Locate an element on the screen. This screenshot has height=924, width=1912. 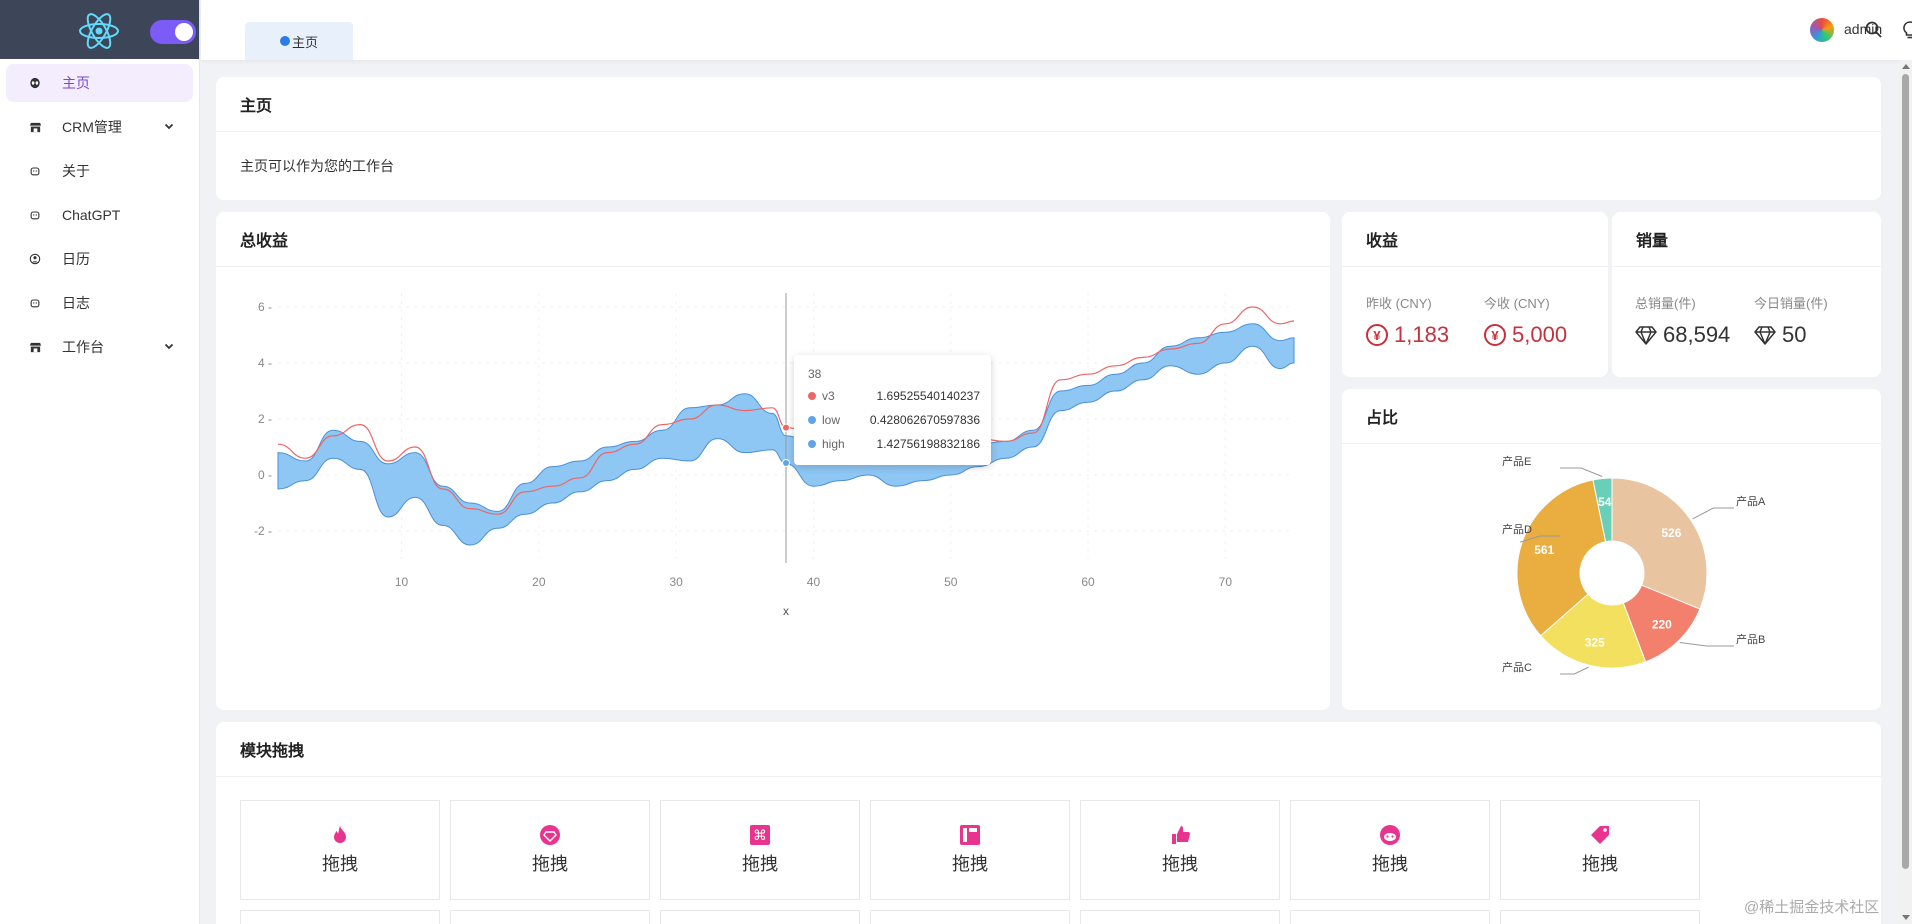
yesterday-income: ¥1,183 is located at coordinates (1407, 335).